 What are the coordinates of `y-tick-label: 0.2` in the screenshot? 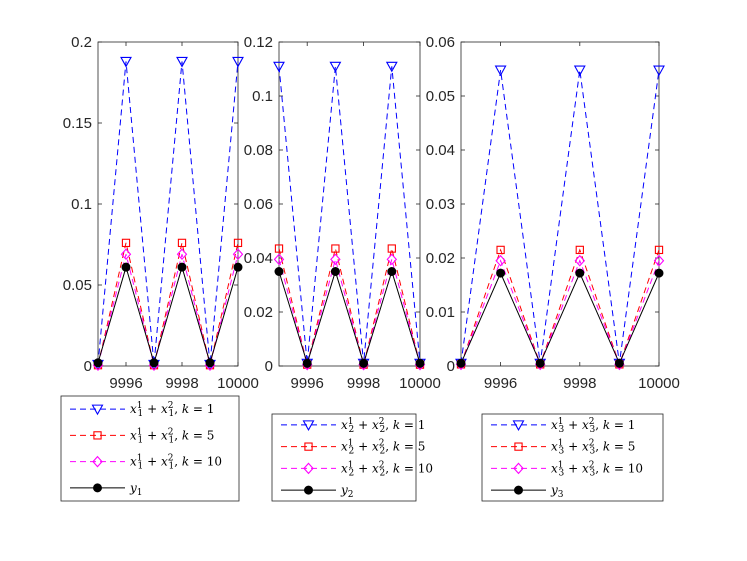 It's located at (81, 42).